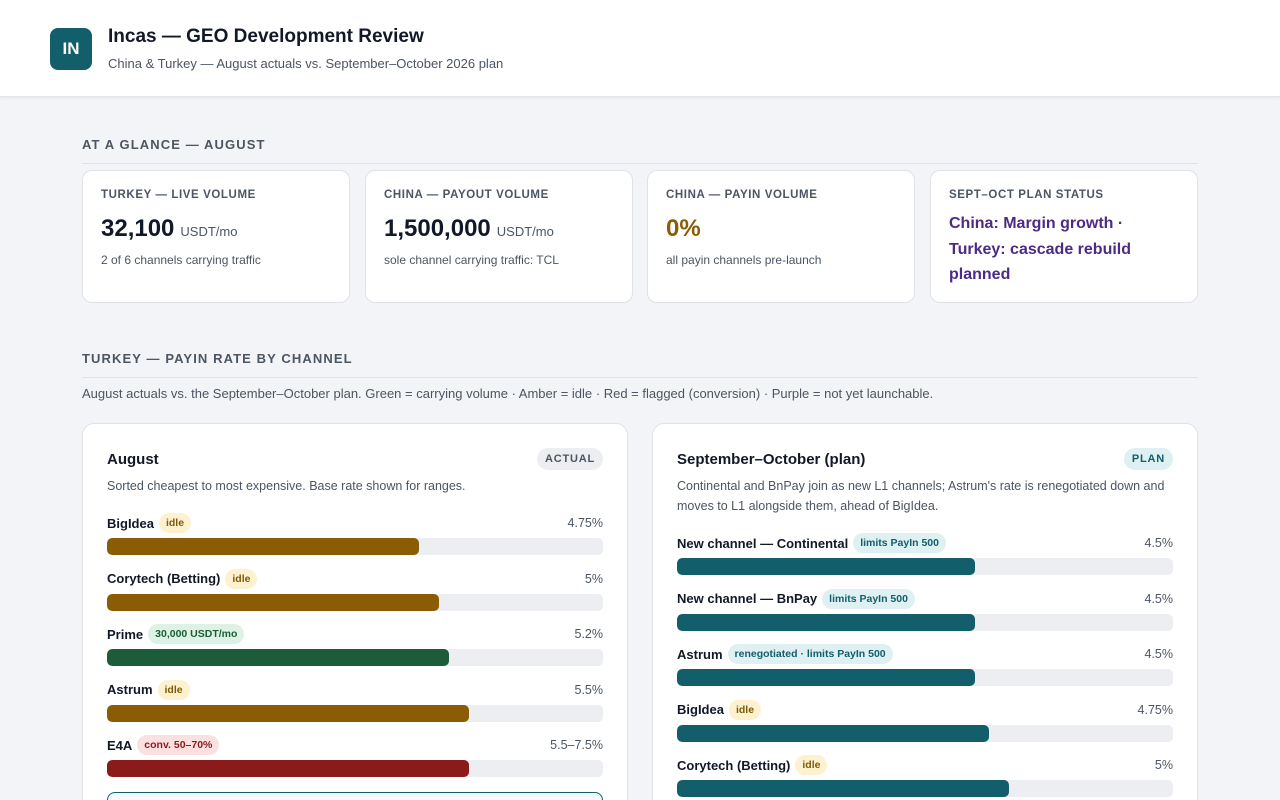 The image size is (1280, 800). What do you see at coordinates (125, 634) in the screenshot?
I see `channel-name: Prime` at bounding box center [125, 634].